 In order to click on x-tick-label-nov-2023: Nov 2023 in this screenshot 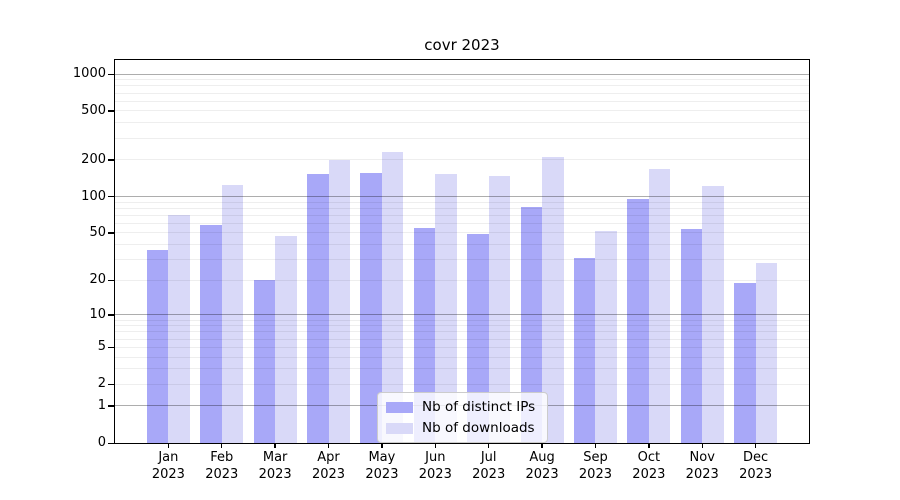, I will do `click(702, 466)`.